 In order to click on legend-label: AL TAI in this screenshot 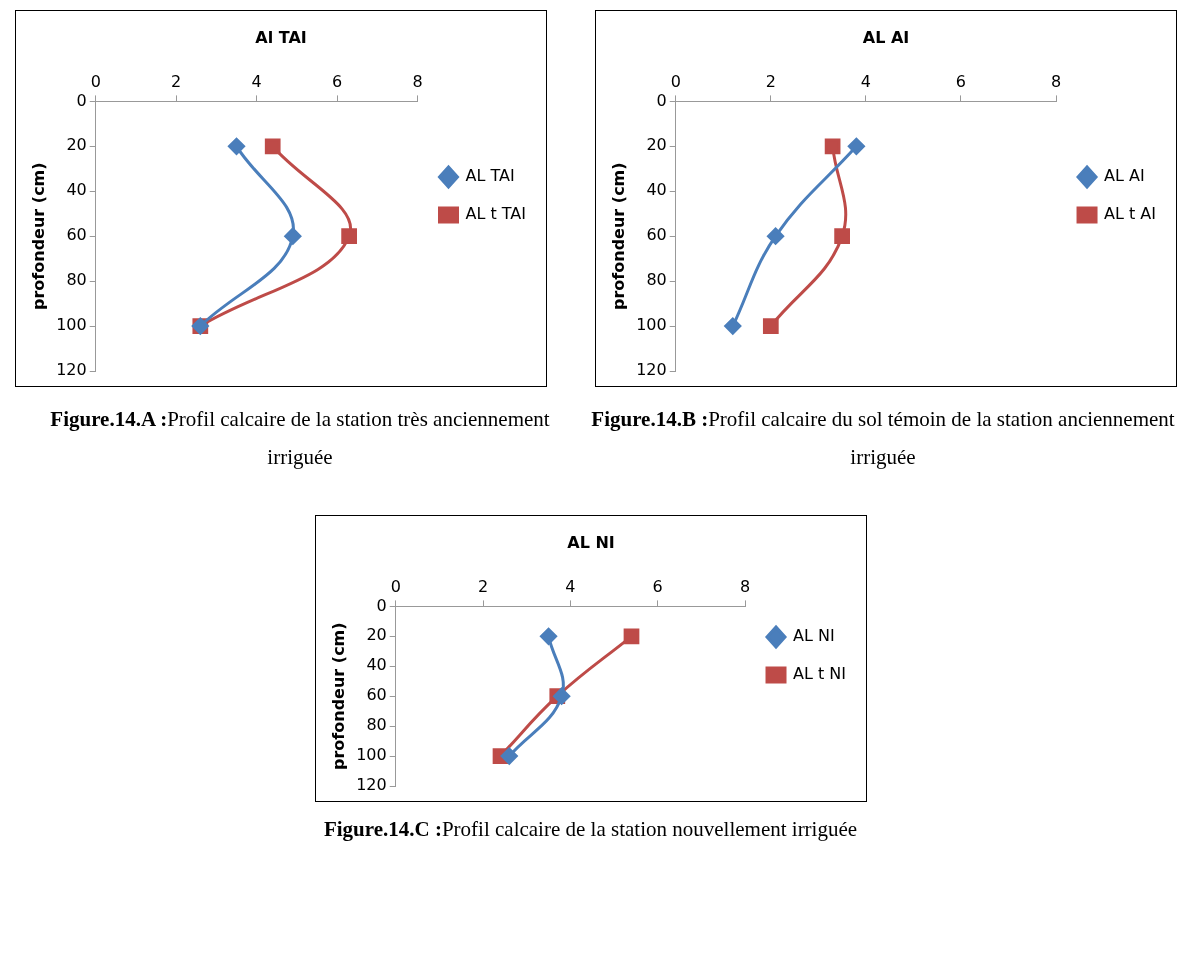, I will do `click(490, 176)`.